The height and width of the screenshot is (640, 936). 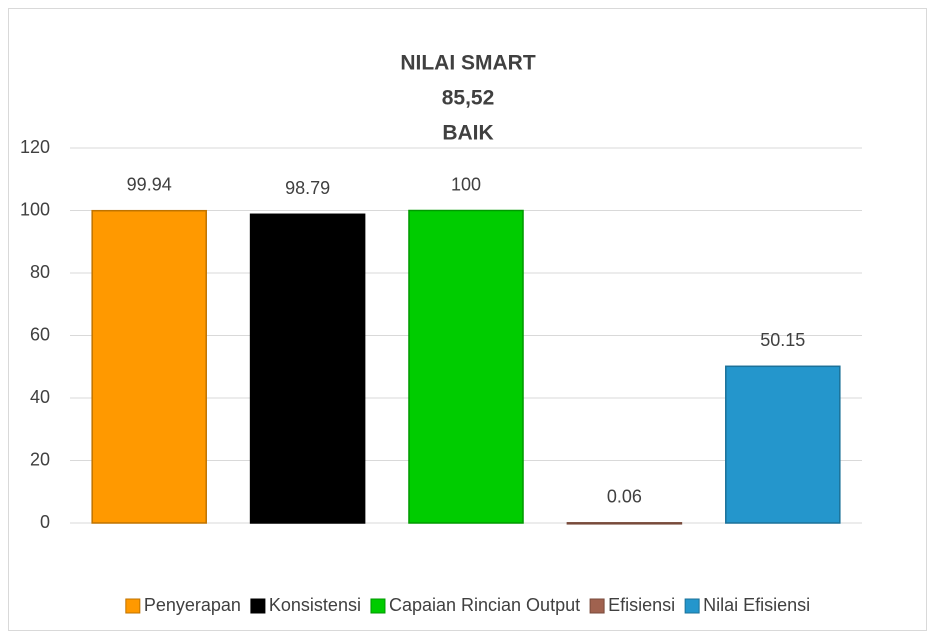 I want to click on data-label: 100, so click(x=466, y=184).